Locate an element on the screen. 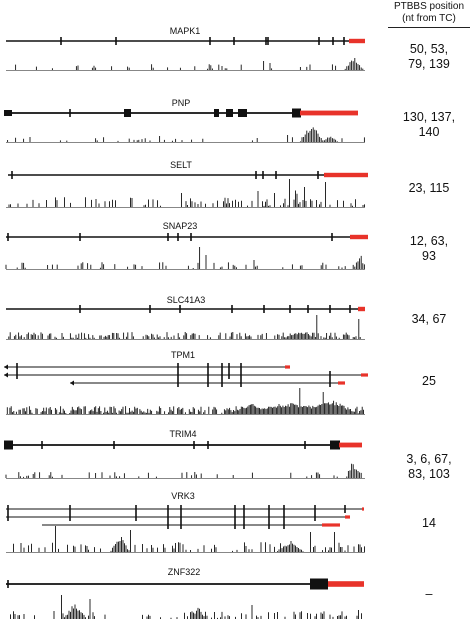 The image size is (474, 624). vrk3-tx2-utr3 is located at coordinates (347, 517).